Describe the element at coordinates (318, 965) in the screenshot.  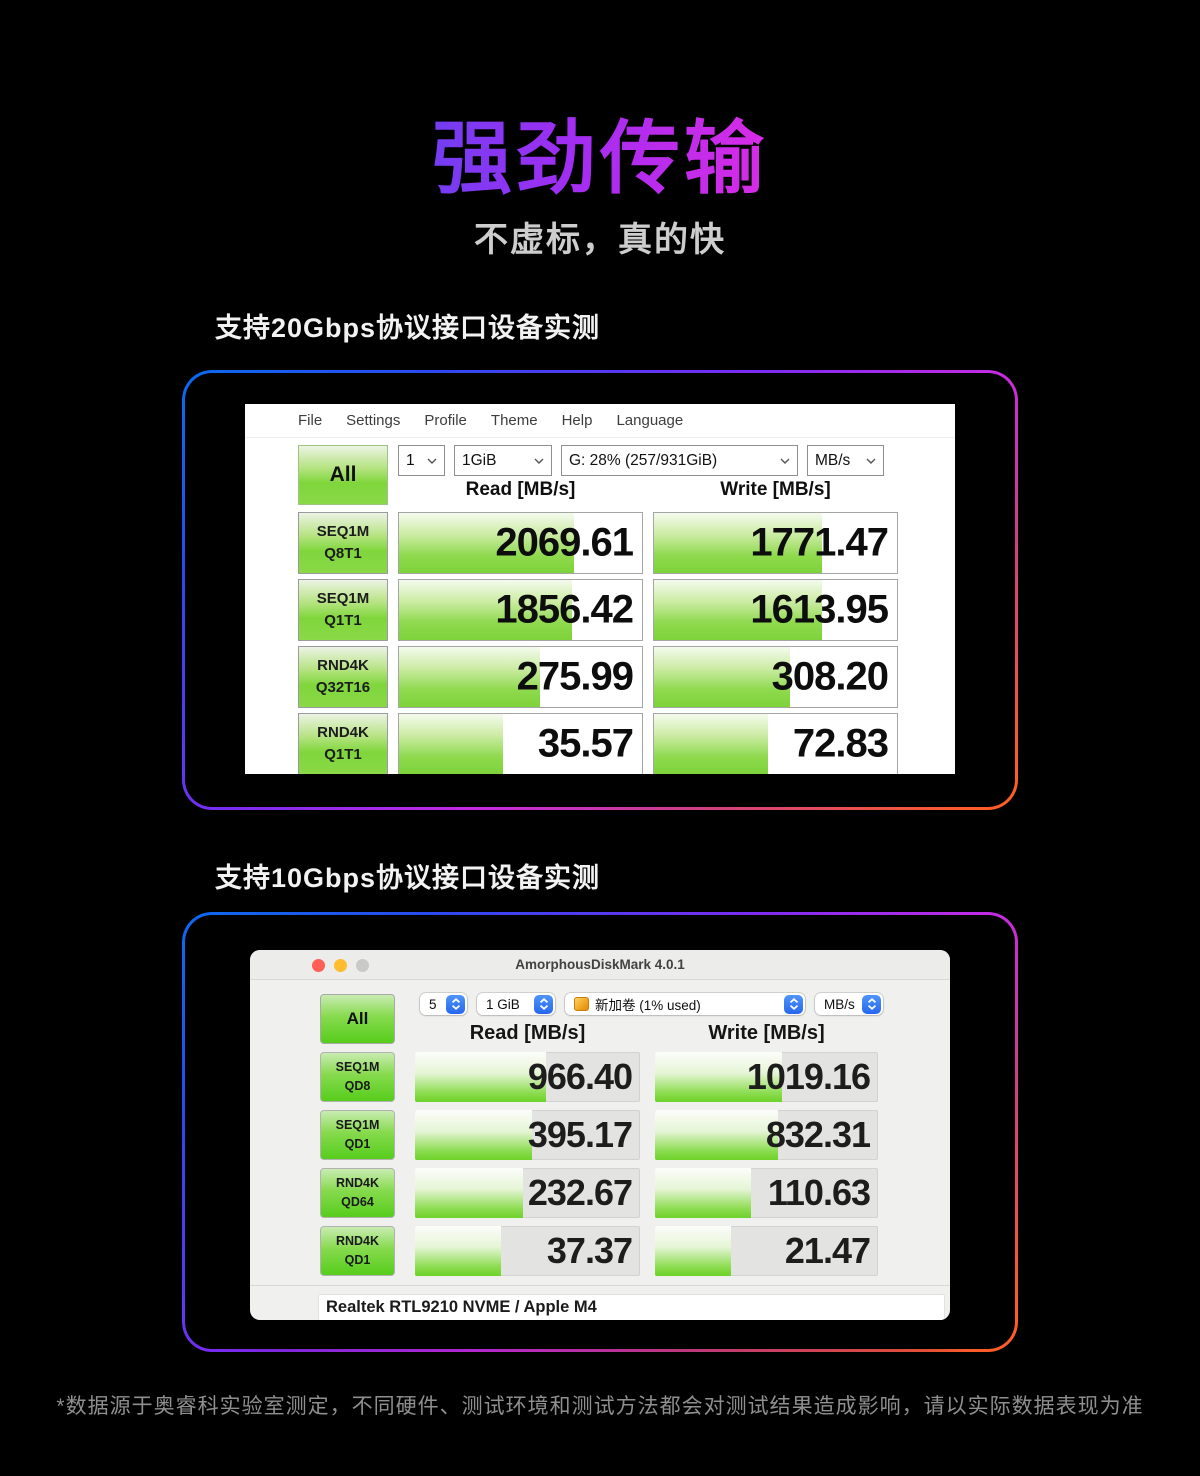
I see `close-button` at that location.